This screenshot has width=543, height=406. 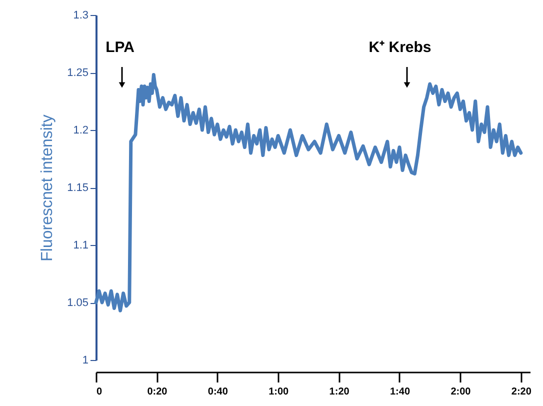 I want to click on y-tick-label: 1.2, so click(x=80, y=130).